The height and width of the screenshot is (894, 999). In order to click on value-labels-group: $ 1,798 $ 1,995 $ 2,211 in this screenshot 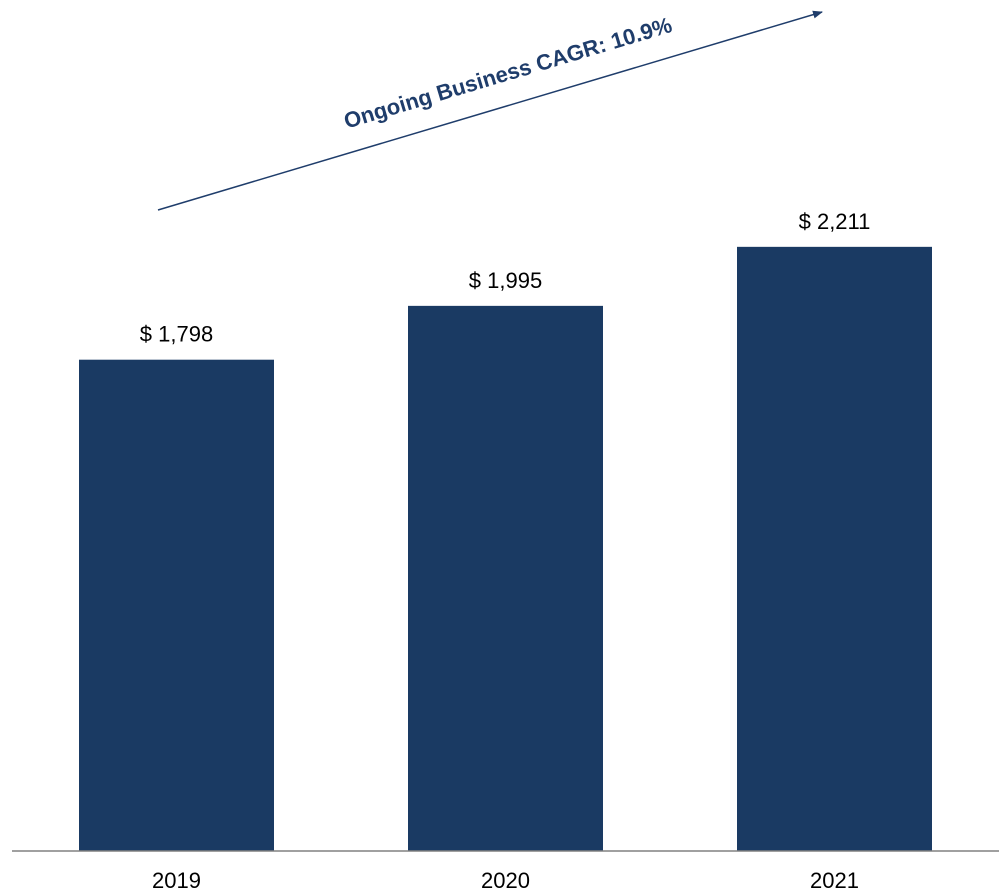, I will do `click(505, 278)`.